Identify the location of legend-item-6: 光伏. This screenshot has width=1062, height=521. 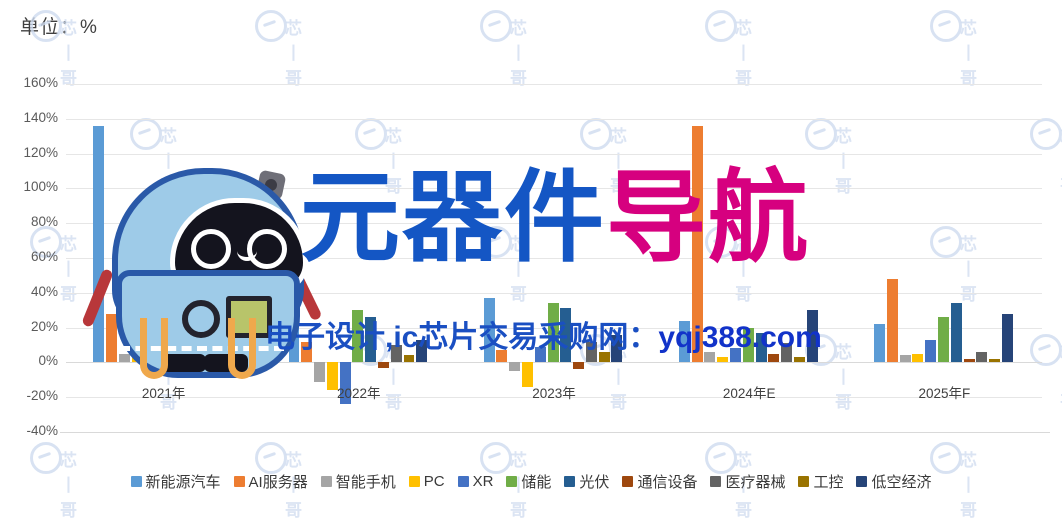
(586, 481).